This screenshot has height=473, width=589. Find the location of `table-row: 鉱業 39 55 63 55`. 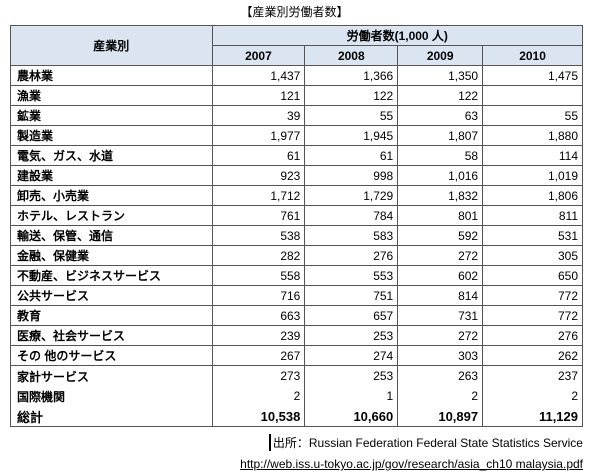

table-row: 鉱業 39 55 63 55 is located at coordinates (296, 115).